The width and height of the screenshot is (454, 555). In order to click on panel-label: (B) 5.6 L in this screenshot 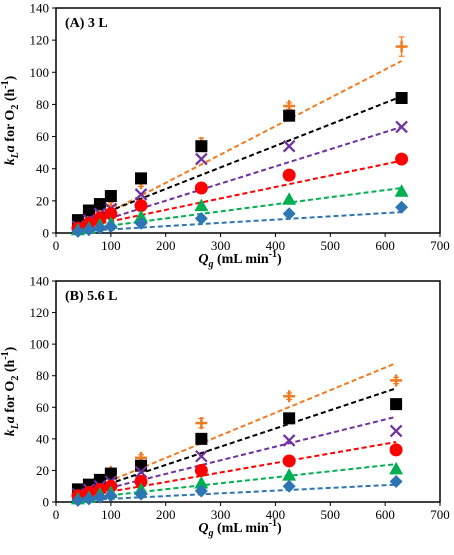, I will do `click(91, 296)`.